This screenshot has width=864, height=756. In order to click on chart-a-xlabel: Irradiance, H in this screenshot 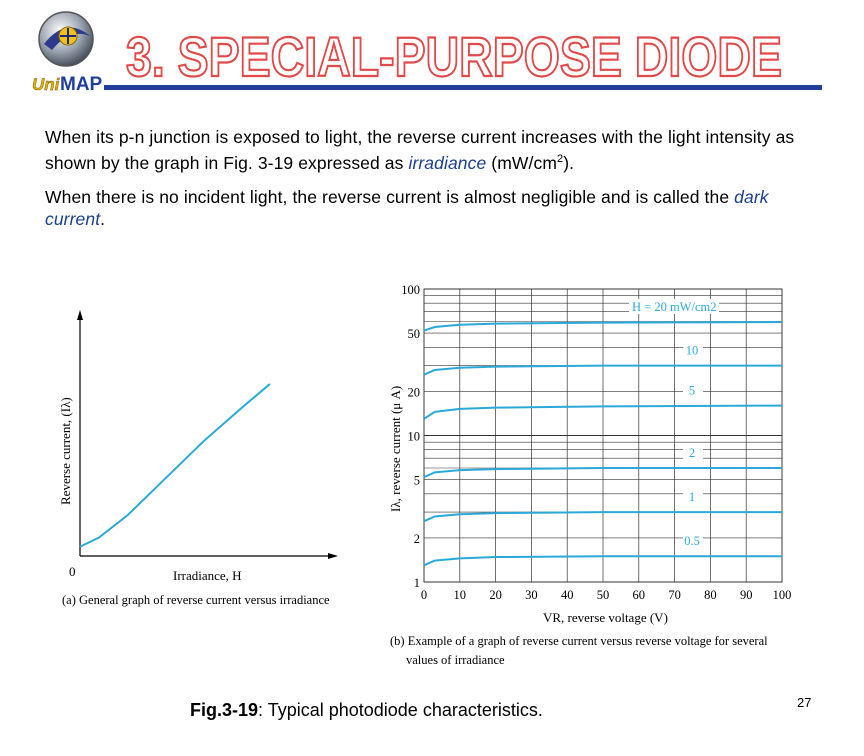, I will do `click(207, 575)`.